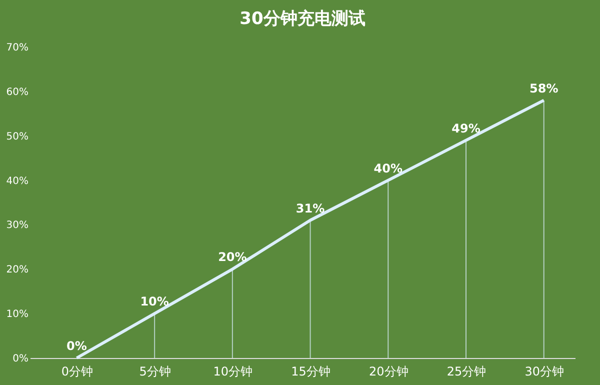  What do you see at coordinates (310, 371) in the screenshot?
I see `x-tick-label: 15分钟` at bounding box center [310, 371].